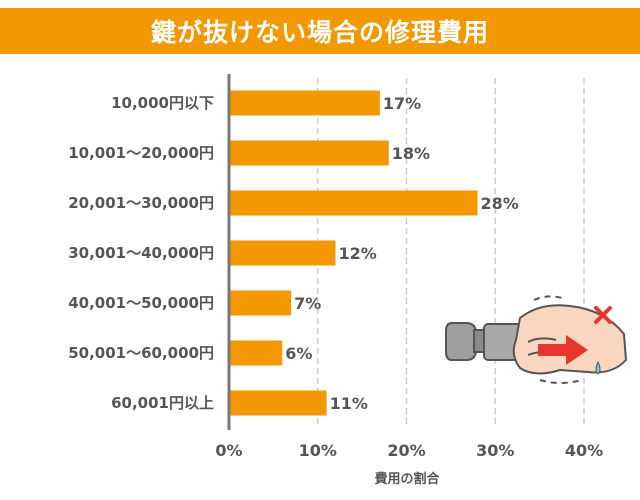  I want to click on chart-title: 鍵が抜けない場合の修理費用, so click(319, 32).